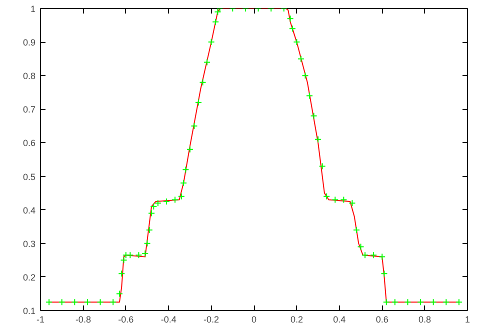  What do you see at coordinates (212, 319) in the screenshot?
I see `x-tick-label: -0.2` at bounding box center [212, 319].